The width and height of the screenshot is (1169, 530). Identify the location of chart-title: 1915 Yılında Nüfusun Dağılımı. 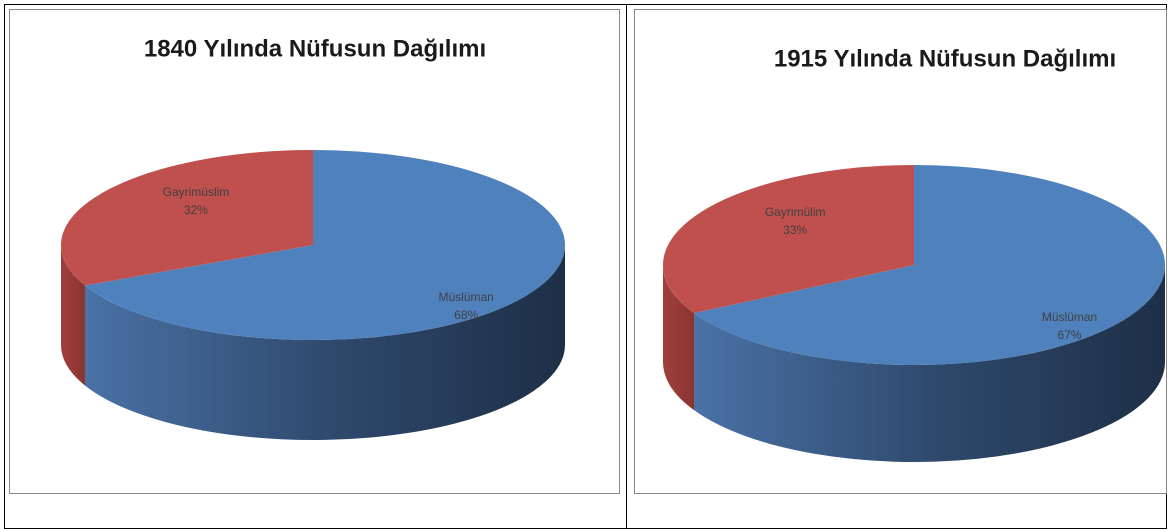
(945, 58).